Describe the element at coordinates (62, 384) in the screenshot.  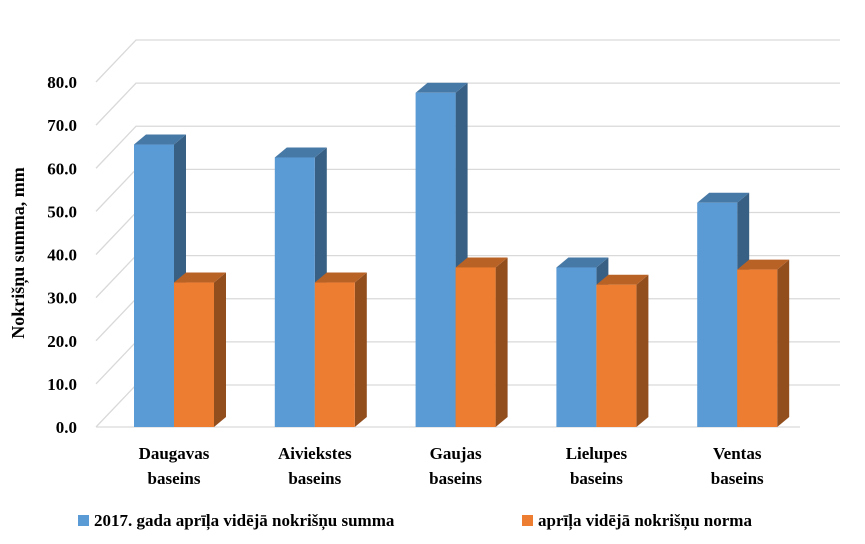
I see `y-tick-label: 10.0` at that location.